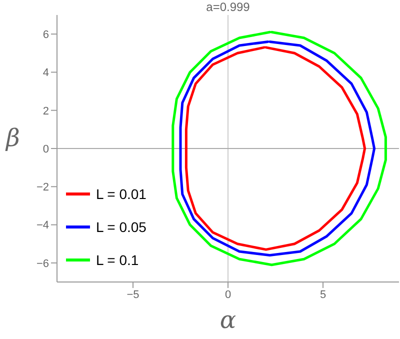  I want to click on x-tick-label: 5, so click(323, 294).